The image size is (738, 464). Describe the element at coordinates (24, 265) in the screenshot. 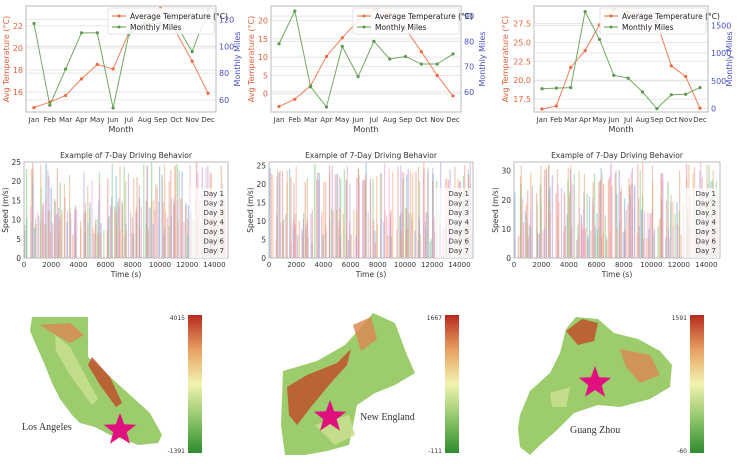

I see `x-tick-label: 0` at that location.